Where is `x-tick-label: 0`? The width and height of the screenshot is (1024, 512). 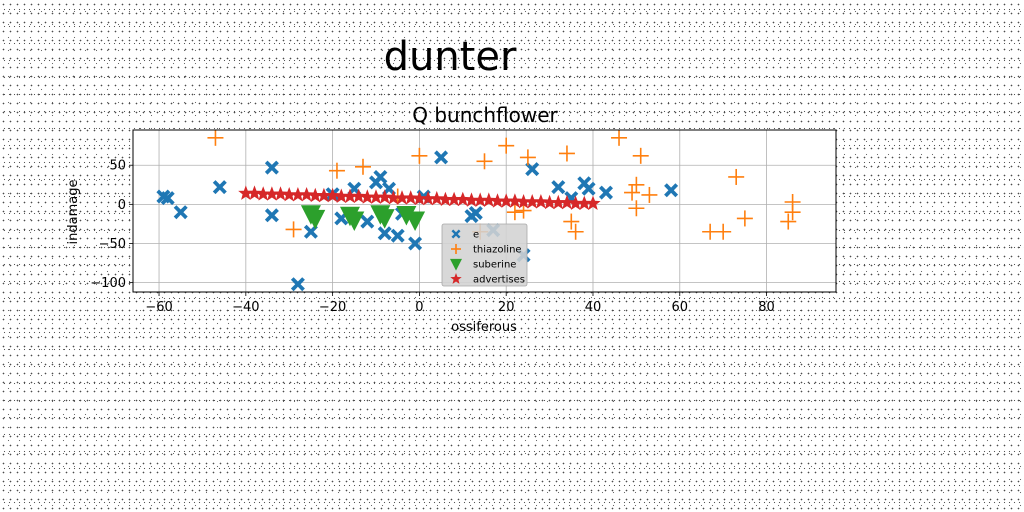
x-tick-label: 0 is located at coordinates (419, 307).